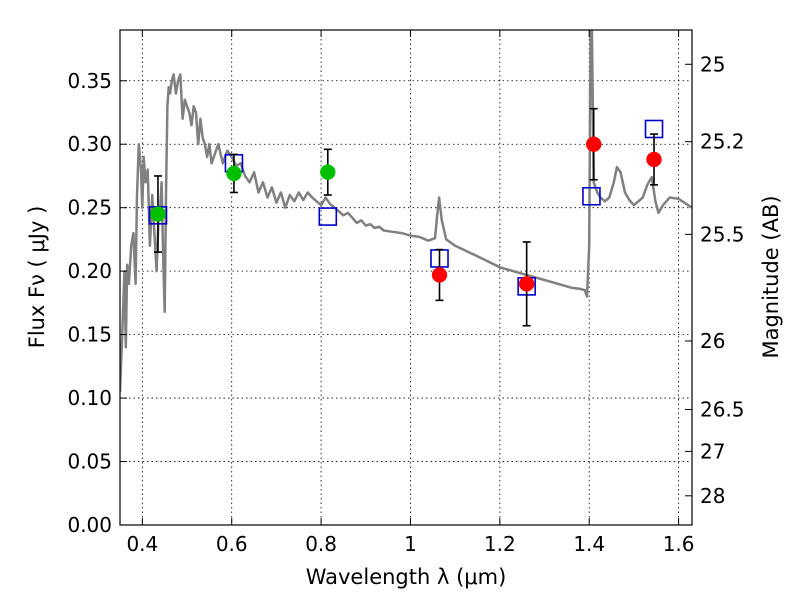 Image resolution: width=800 pixels, height=600 pixels. Describe the element at coordinates (722, 234) in the screenshot. I see `y2-tick-label: 25.5` at that location.